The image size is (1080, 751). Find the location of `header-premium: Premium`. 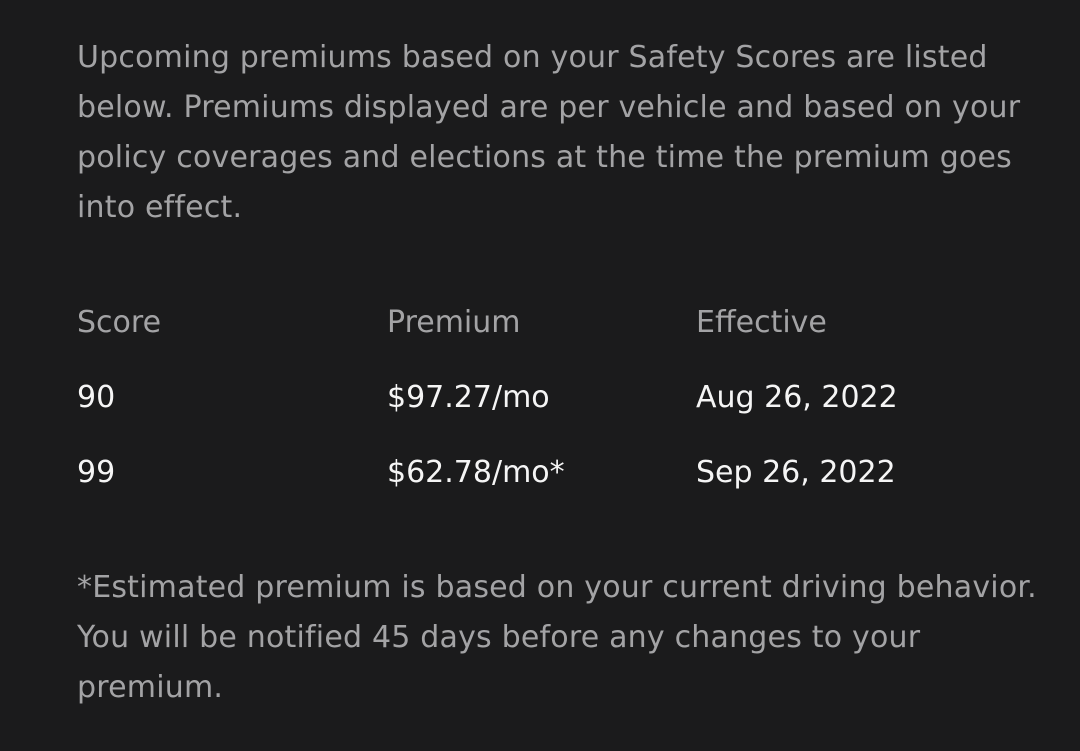

header-premium: Premium is located at coordinates (454, 322).